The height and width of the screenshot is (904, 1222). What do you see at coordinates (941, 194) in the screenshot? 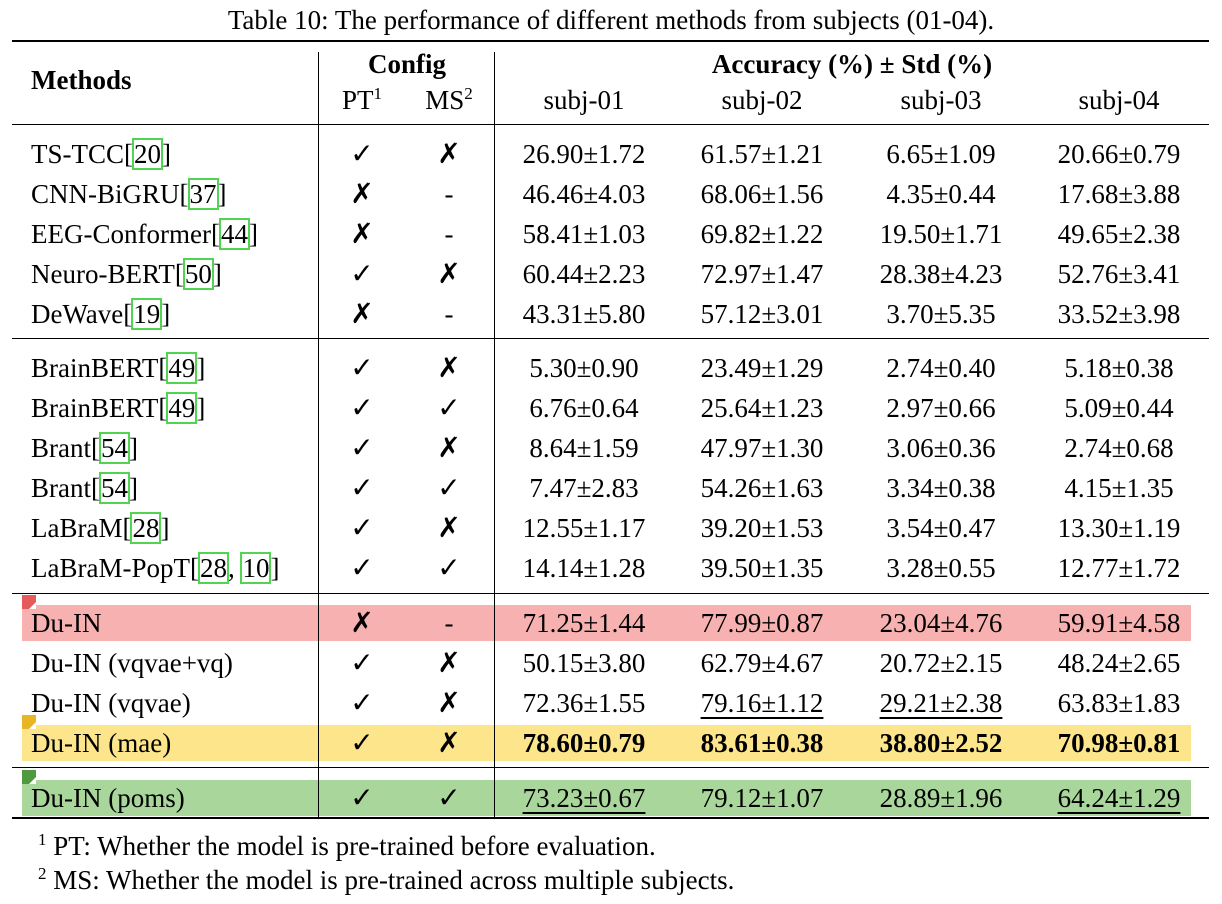
I see `accuracy-cell: 4.35±0.44` at bounding box center [941, 194].